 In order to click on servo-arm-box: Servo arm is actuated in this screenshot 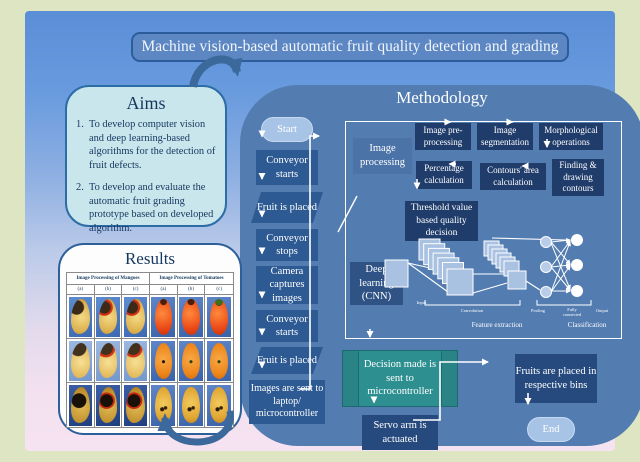, I will do `click(400, 432)`.